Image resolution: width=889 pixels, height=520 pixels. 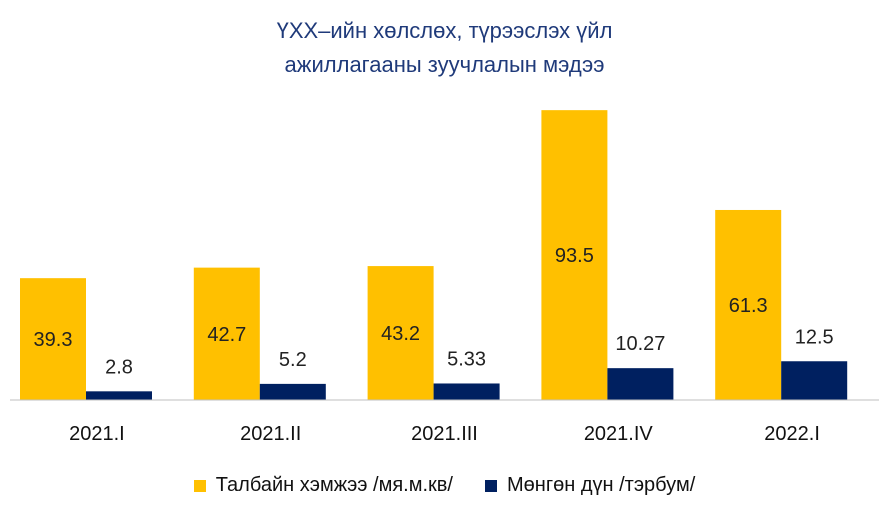 I want to click on data-label-amount: 5.2, so click(x=293, y=360).